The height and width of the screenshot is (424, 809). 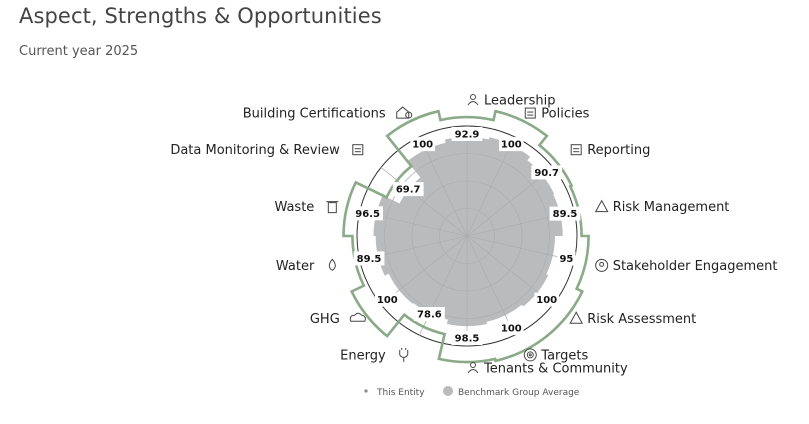 What do you see at coordinates (519, 101) in the screenshot?
I see `category-label: Leadership` at bounding box center [519, 101].